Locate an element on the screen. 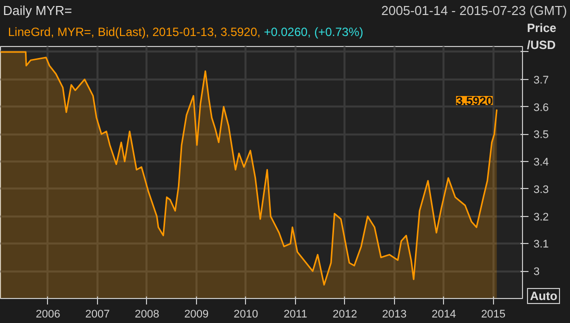 The height and width of the screenshot is (323, 570). x-tick-label: 2013 is located at coordinates (394, 314).